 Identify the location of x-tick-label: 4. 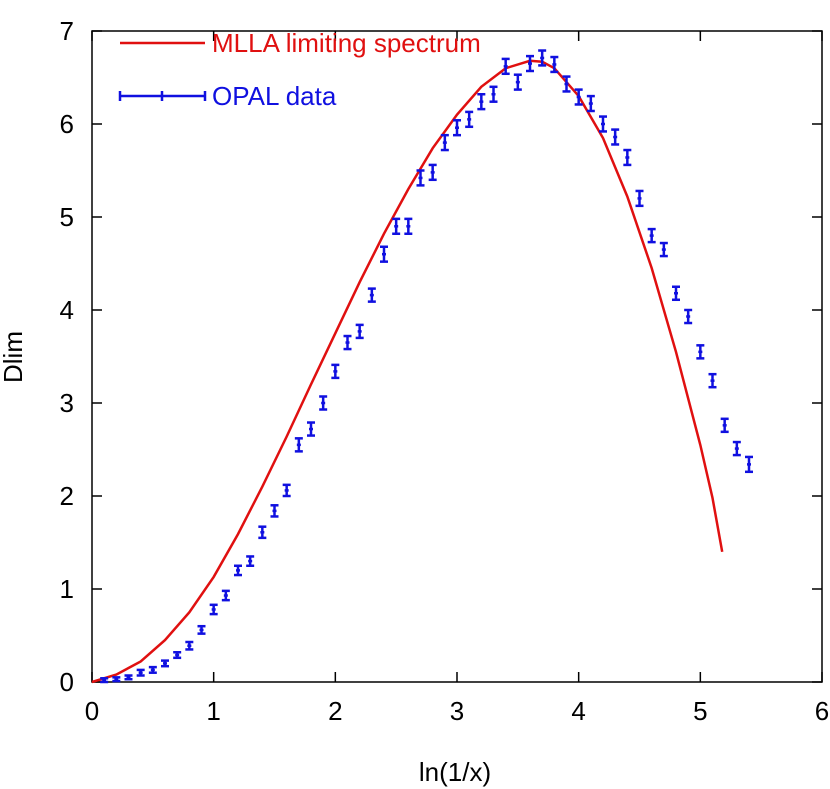
(578, 711).